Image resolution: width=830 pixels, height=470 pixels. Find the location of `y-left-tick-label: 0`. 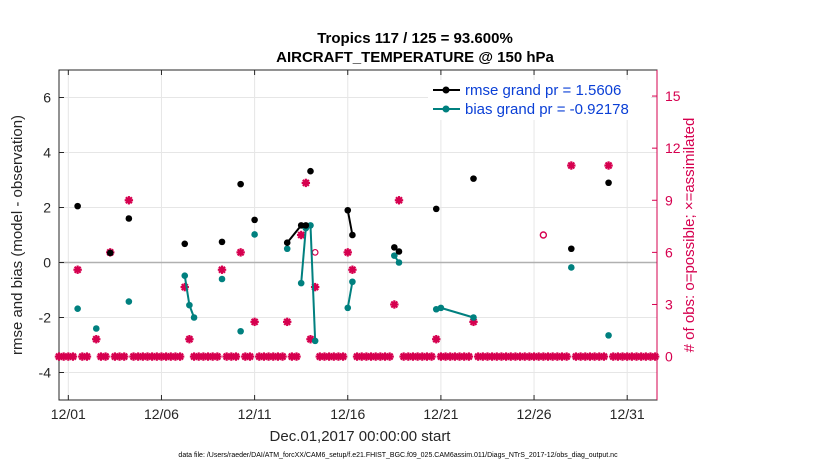

y-left-tick-label: 0 is located at coordinates (47, 263).